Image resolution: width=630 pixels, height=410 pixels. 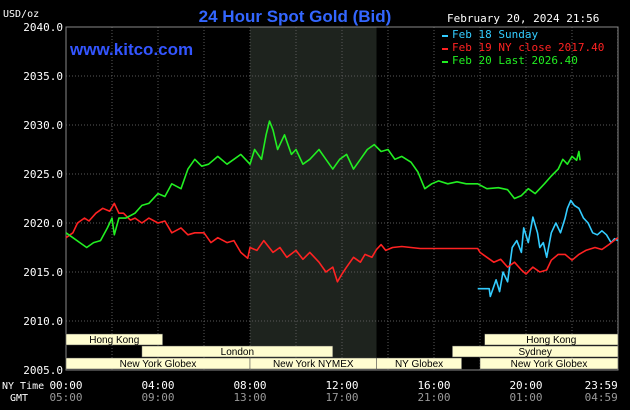 I want to click on session-label-6: NY Globex, so click(x=419, y=364).